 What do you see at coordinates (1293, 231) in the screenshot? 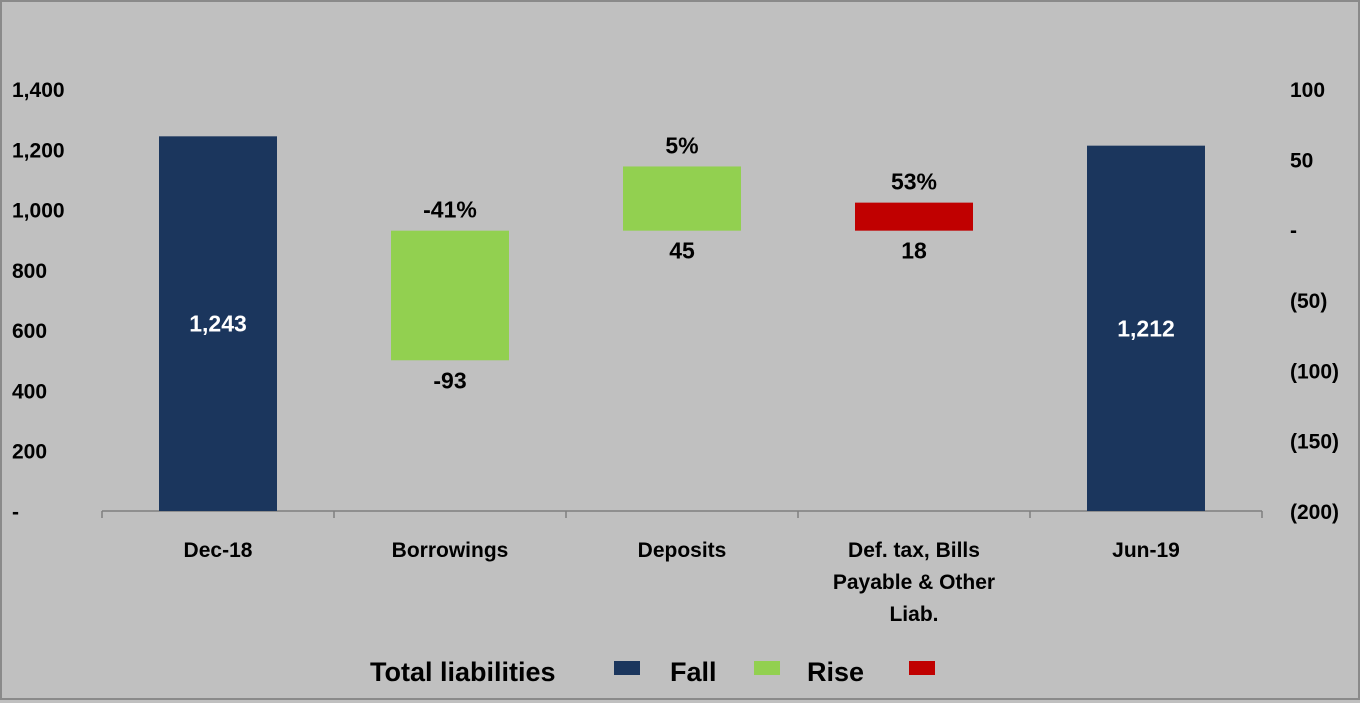
I see `y2-tick-label: -` at bounding box center [1293, 231].